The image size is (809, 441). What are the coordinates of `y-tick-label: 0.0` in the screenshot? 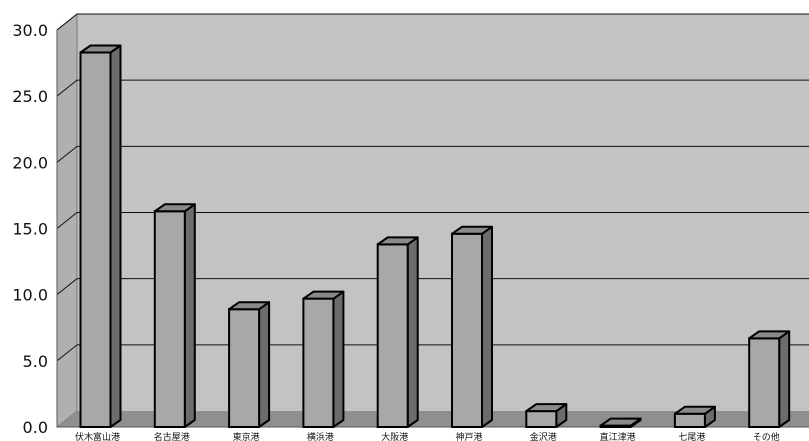 It's located at (35, 427).